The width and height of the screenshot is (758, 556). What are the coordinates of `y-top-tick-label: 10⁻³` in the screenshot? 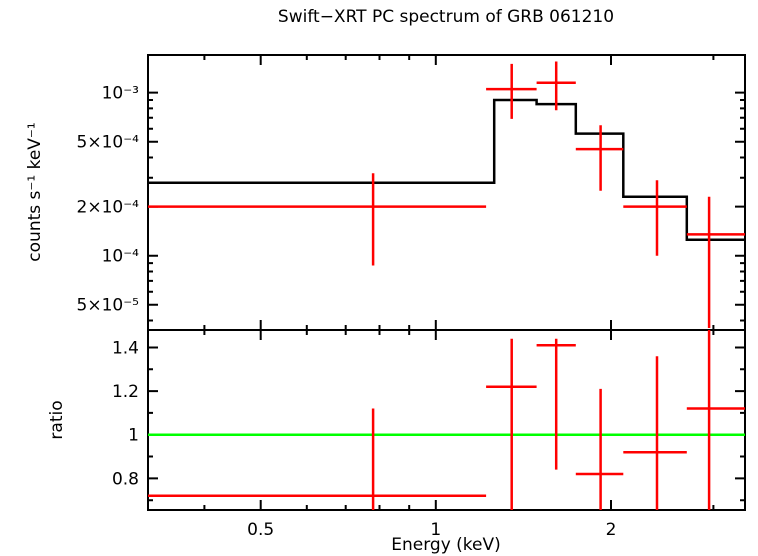 It's located at (120, 94).